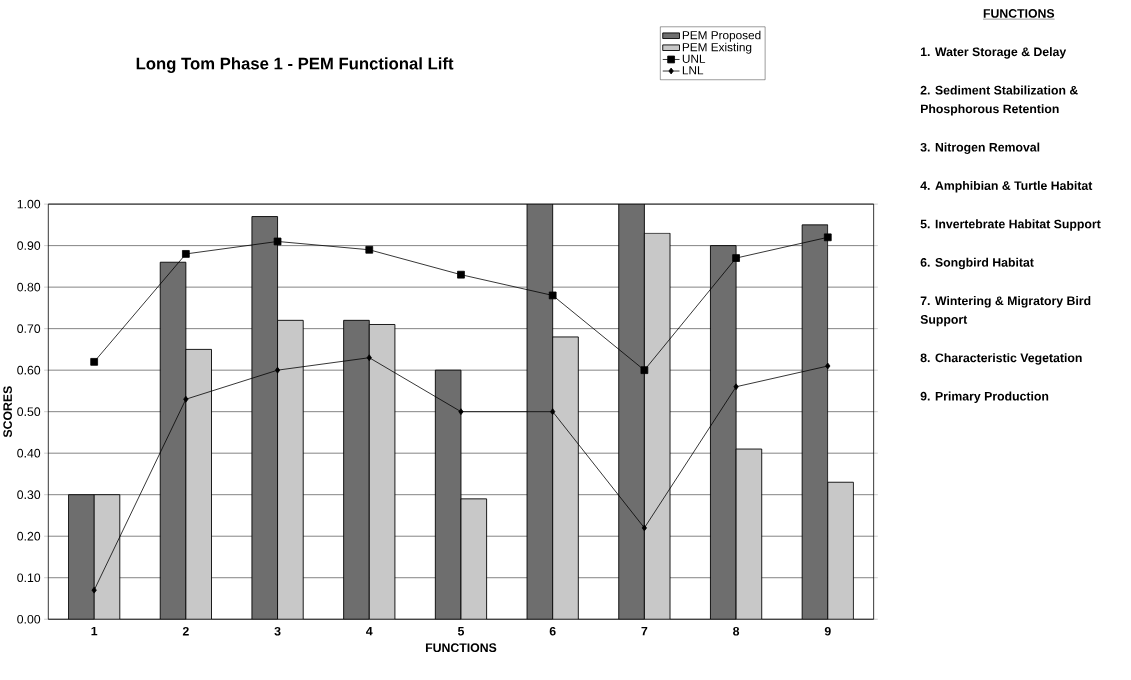 This screenshot has height=680, width=1131. I want to click on x-tick-label: 3, so click(277, 631).